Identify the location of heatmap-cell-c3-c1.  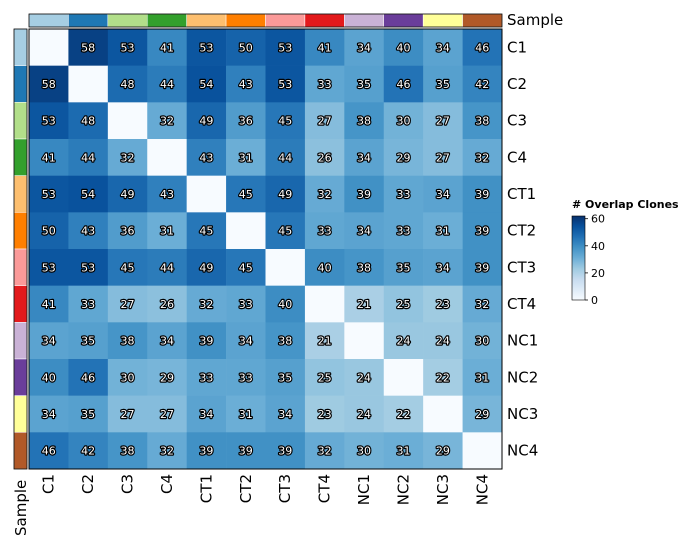
(49, 121).